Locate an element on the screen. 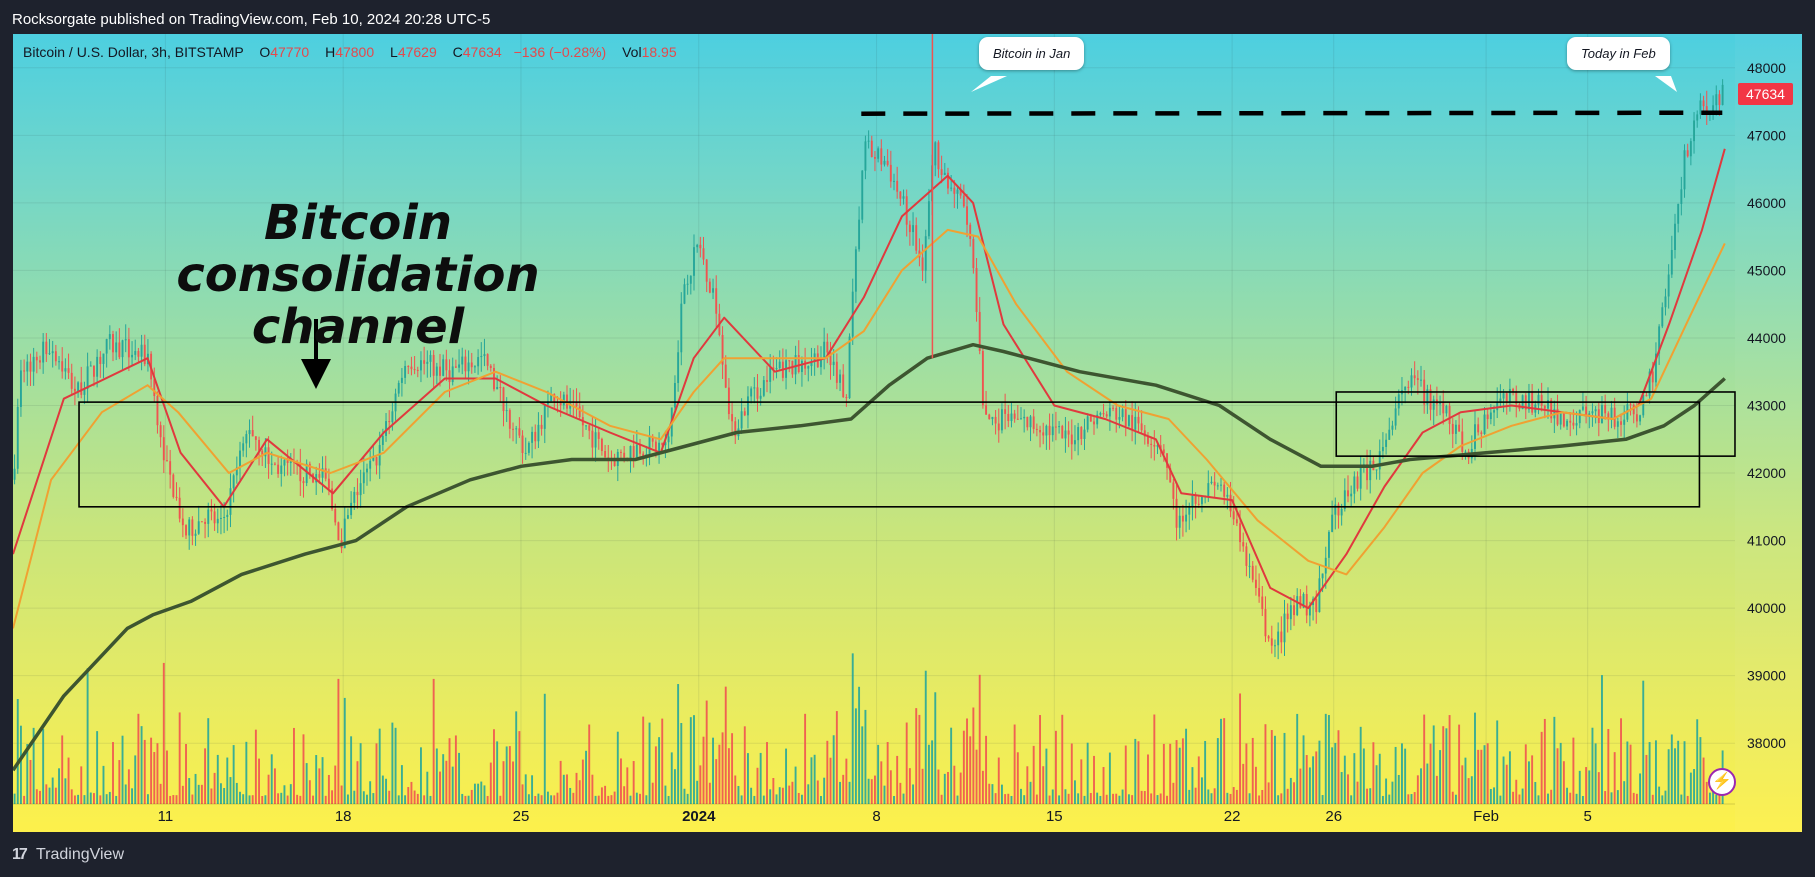 The height and width of the screenshot is (877, 1815). brand-name: TradingView is located at coordinates (79, 854).